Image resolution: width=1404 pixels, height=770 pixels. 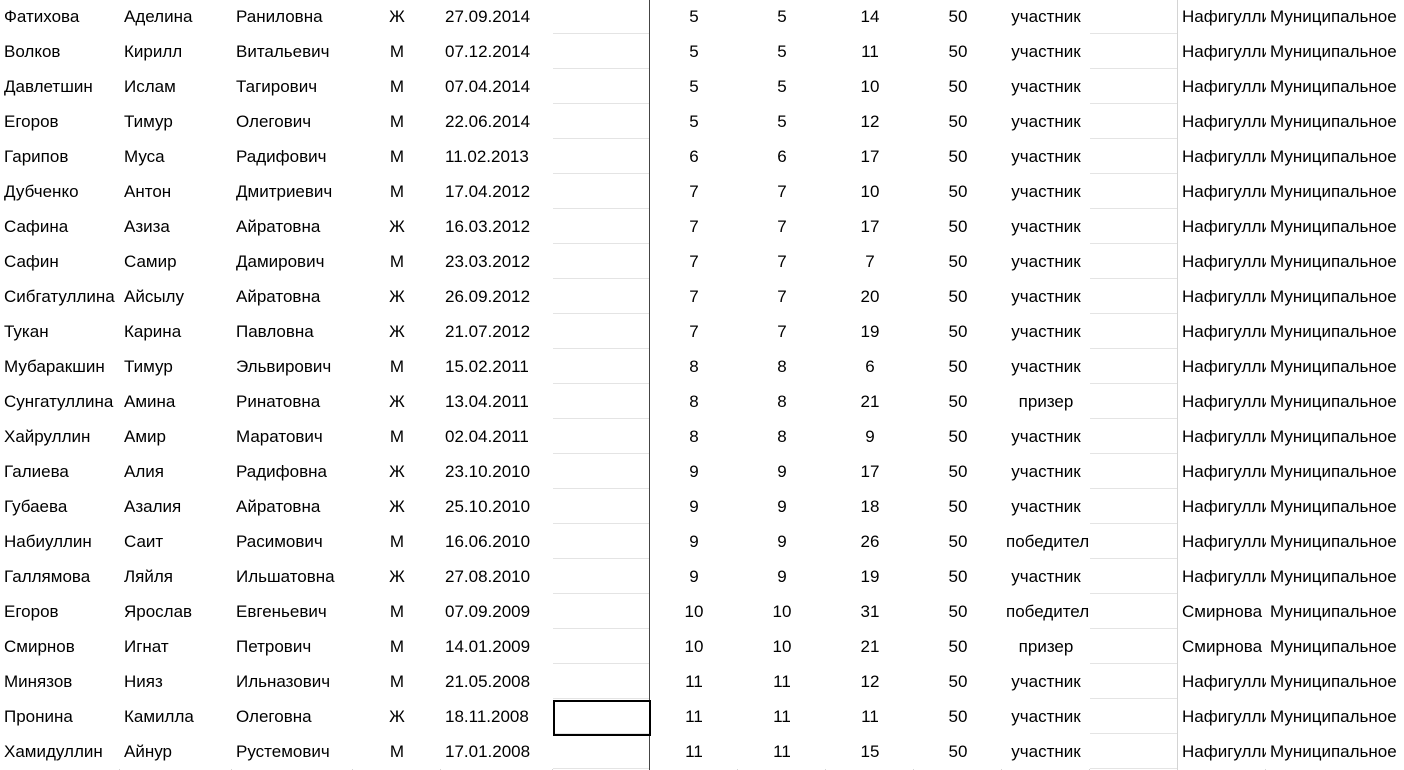 I want to click on cell: Минязов, so click(x=60, y=681).